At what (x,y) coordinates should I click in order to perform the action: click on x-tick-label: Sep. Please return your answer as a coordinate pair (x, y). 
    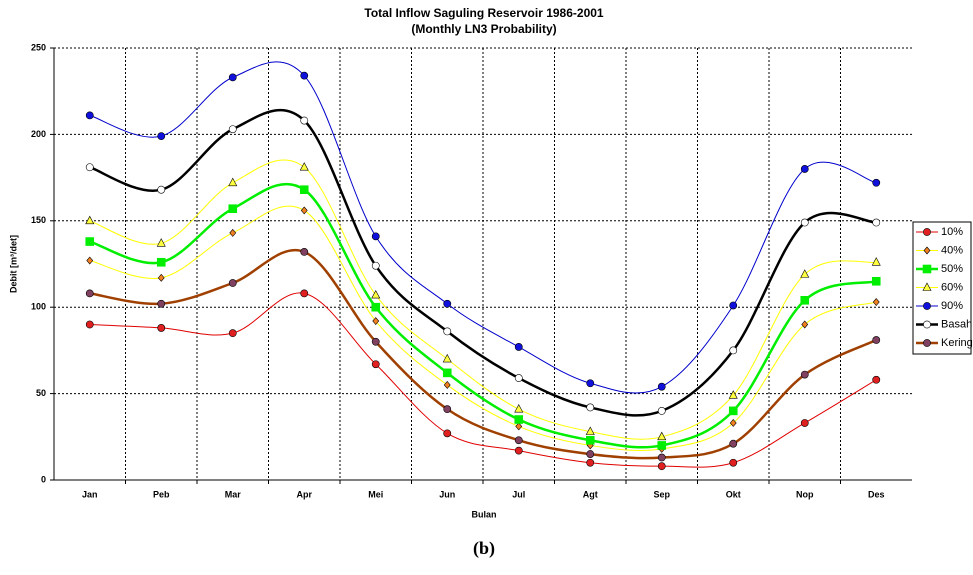
    Looking at the image, I should click on (661, 494).